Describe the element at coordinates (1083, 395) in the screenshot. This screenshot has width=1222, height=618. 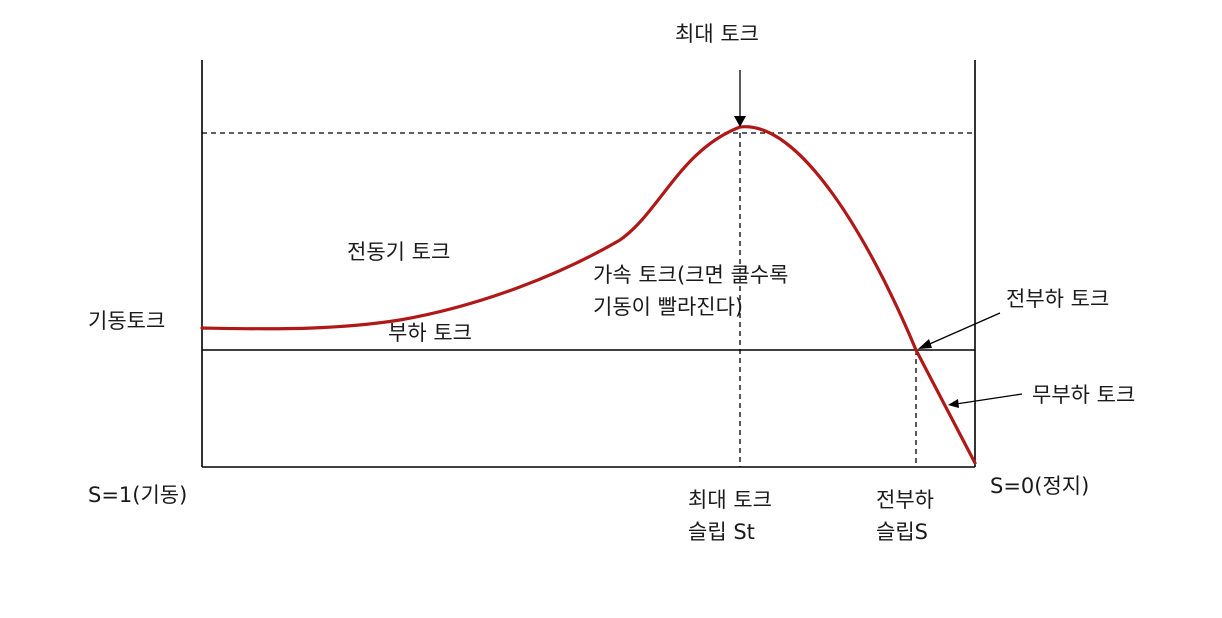
I see `no-load-torque-label: 무부하 토크` at that location.